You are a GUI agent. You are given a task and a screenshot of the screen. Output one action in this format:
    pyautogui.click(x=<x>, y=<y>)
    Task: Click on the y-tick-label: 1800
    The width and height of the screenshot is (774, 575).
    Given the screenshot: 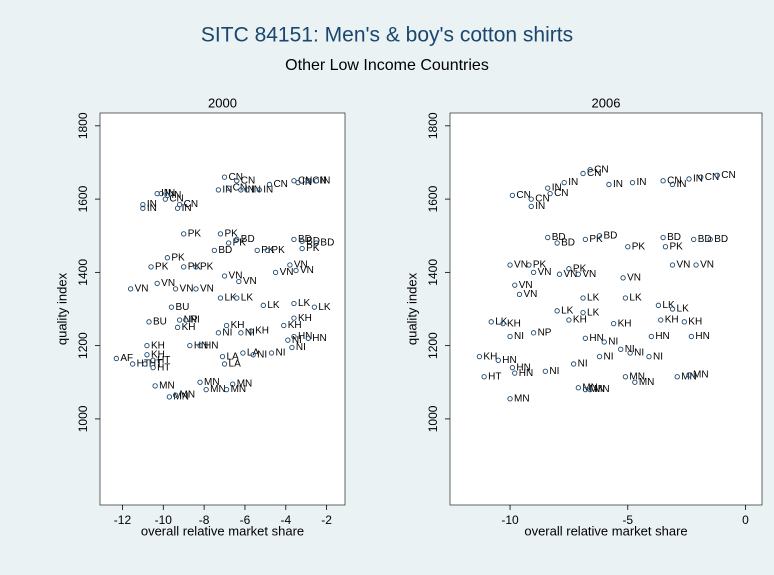 What is the action you would take?
    pyautogui.click(x=433, y=125)
    